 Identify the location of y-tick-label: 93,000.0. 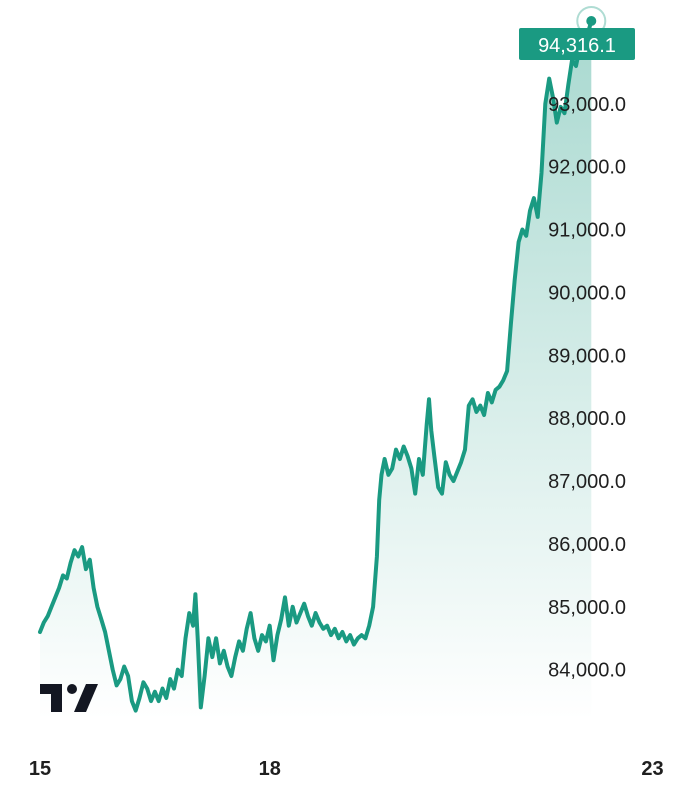
(587, 105).